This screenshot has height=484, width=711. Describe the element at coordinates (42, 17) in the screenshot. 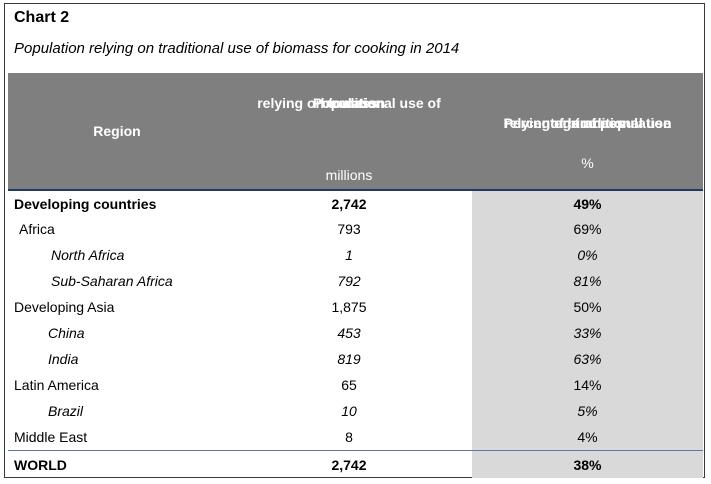

I see `chart-label: Chart 2` at that location.